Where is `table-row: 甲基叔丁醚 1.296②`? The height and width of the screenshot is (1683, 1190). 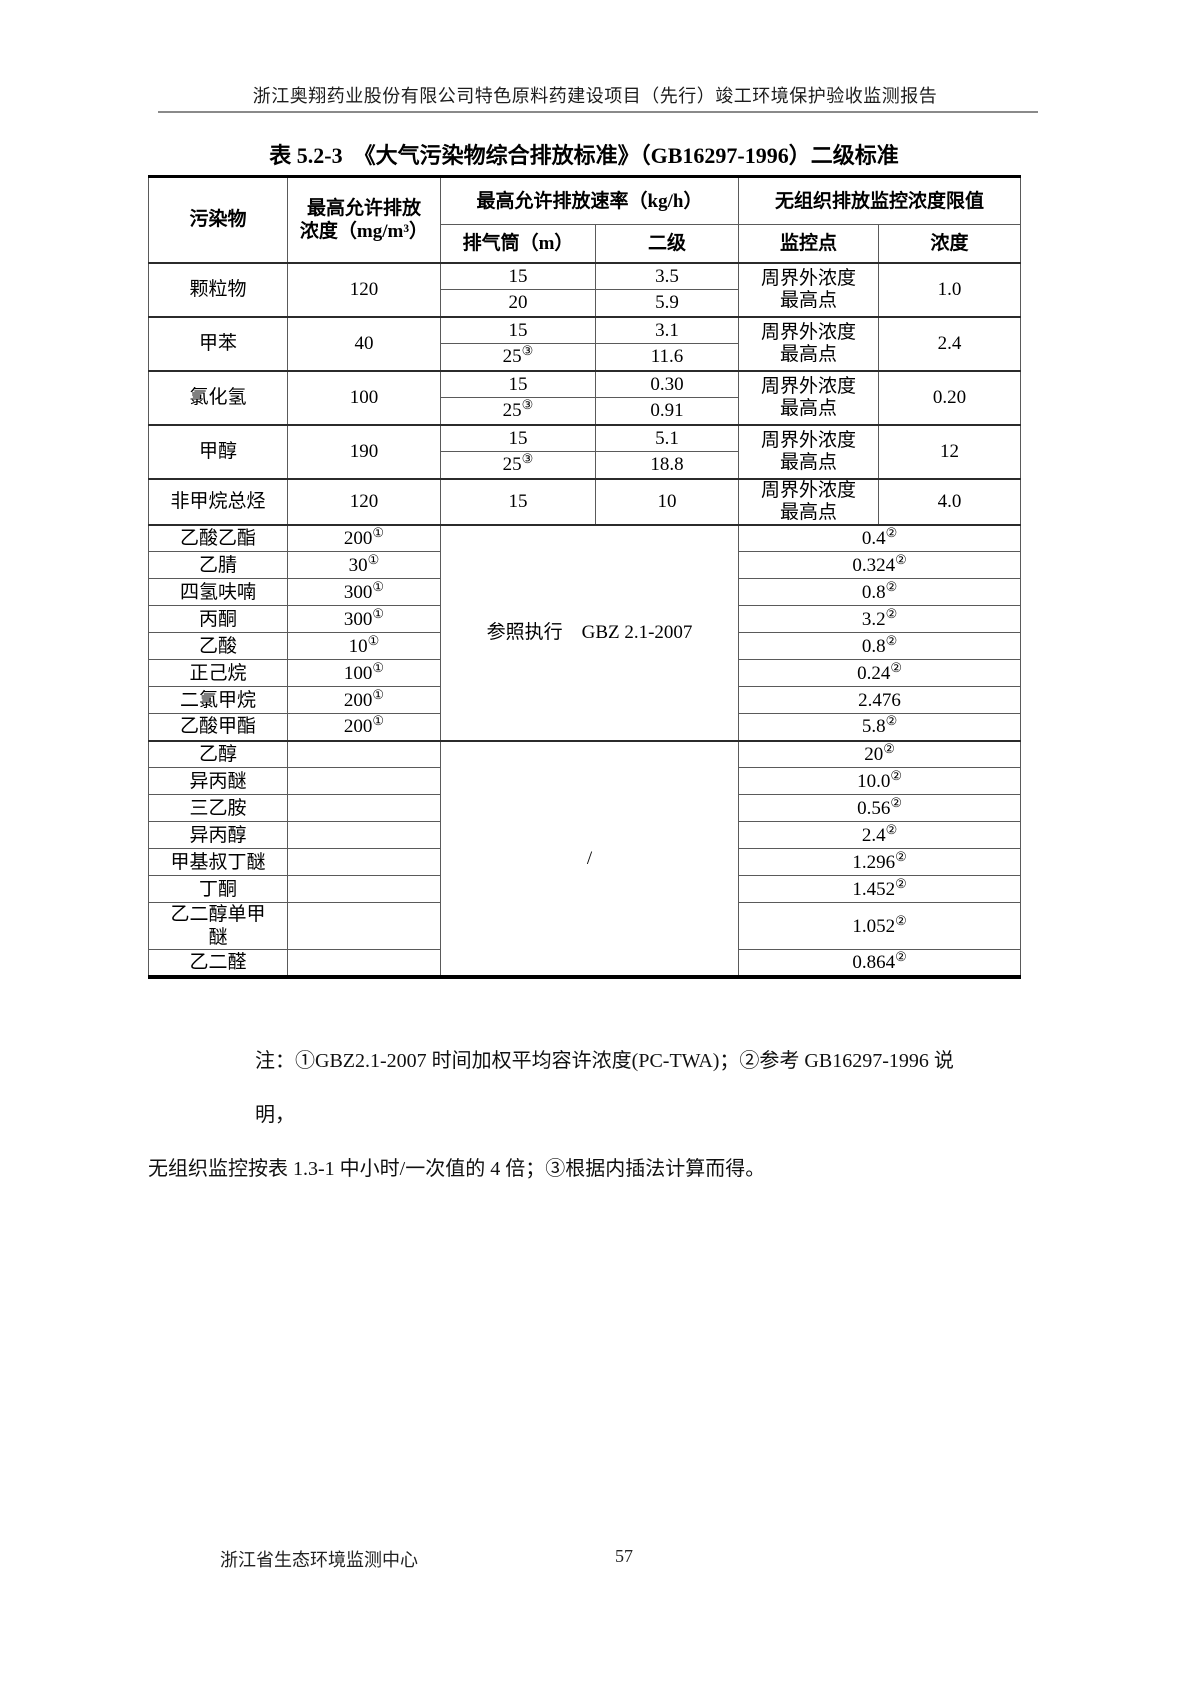
table-row: 甲基叔丁醚 1.296② is located at coordinates (585, 862).